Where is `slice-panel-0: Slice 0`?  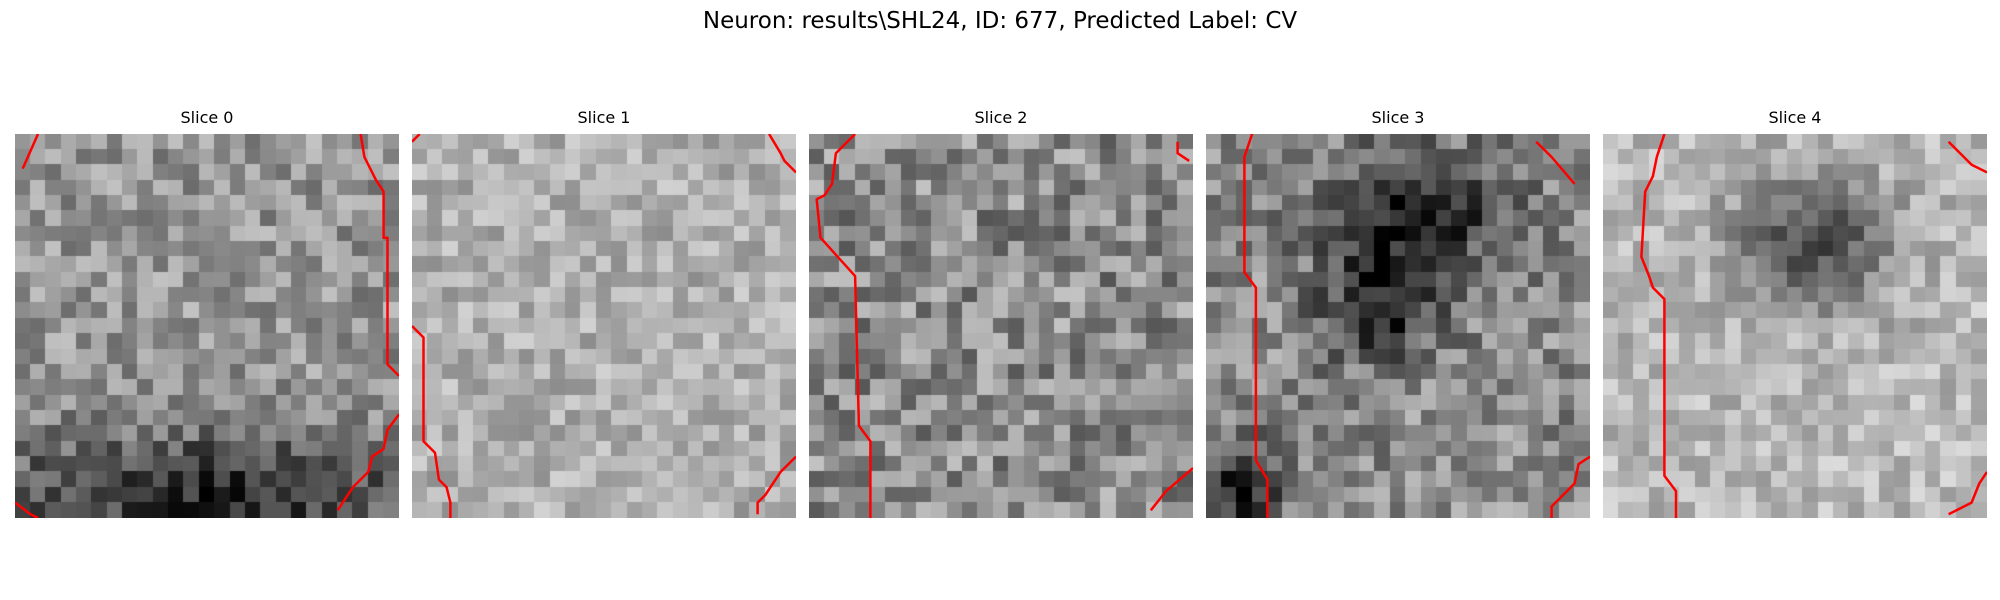 slice-panel-0: Slice 0 is located at coordinates (207, 313).